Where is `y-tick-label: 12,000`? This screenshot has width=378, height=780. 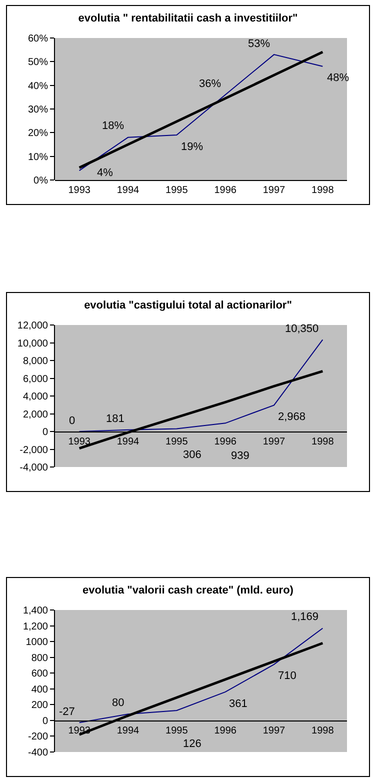 y-tick-label: 12,000 is located at coordinates (32, 326).